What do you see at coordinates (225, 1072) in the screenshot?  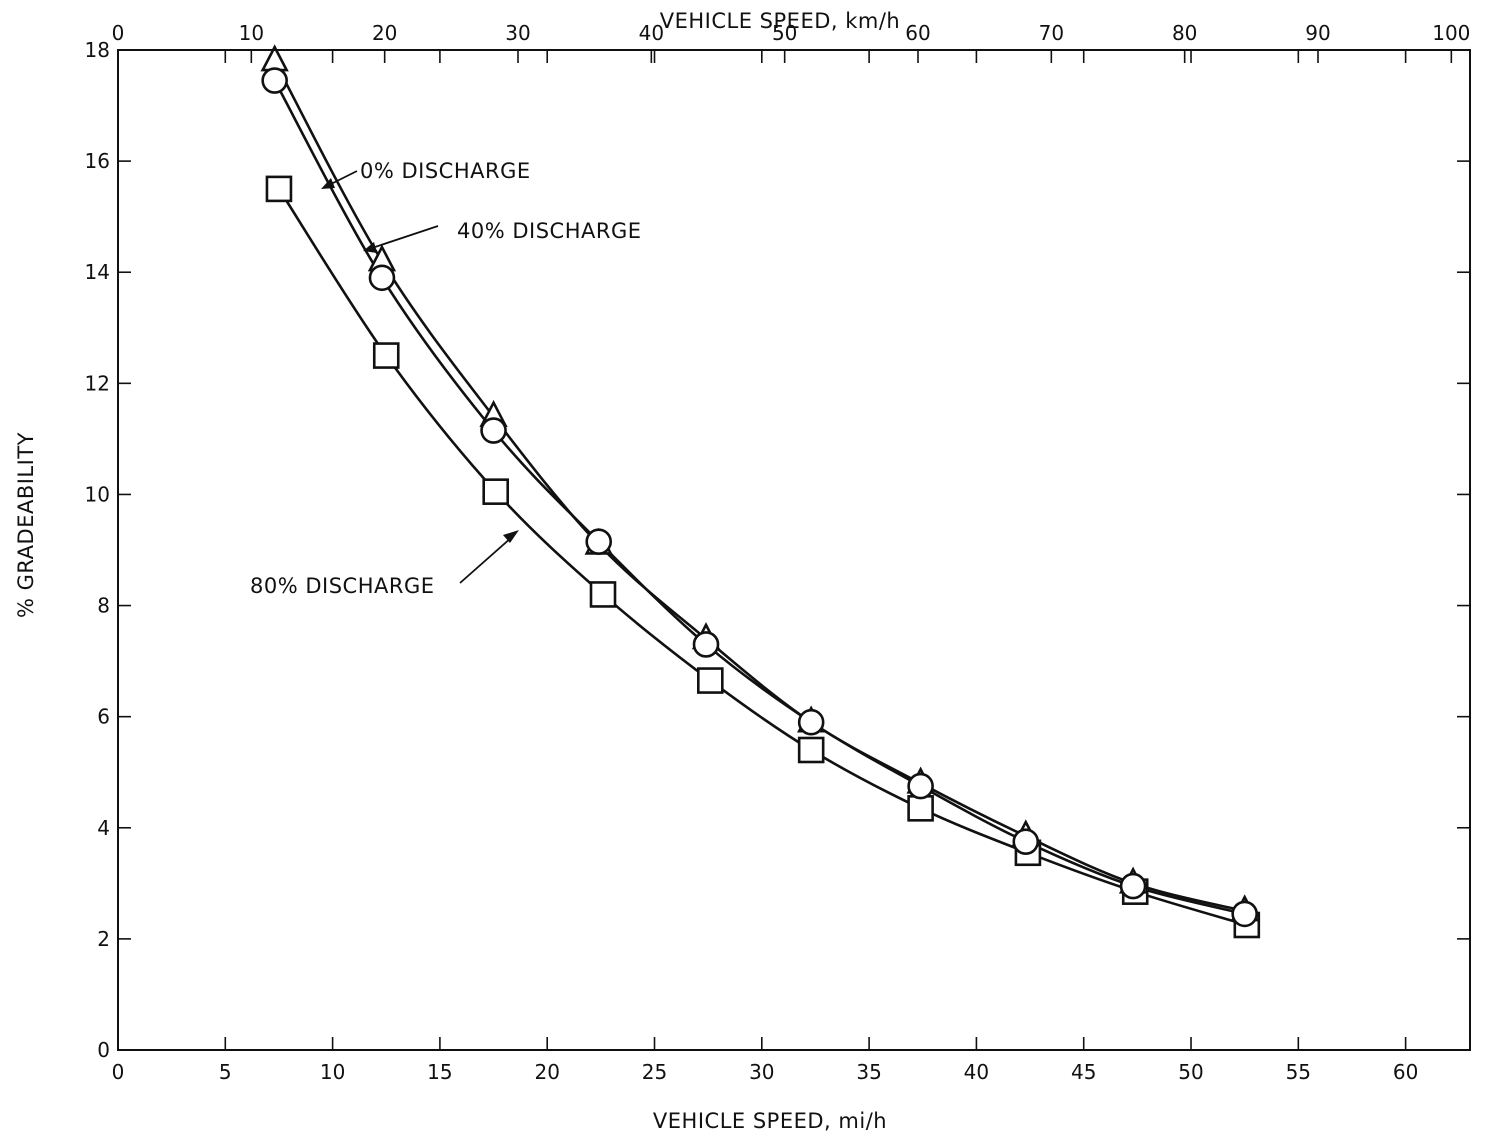 I see `x-tick-label: 5` at bounding box center [225, 1072].